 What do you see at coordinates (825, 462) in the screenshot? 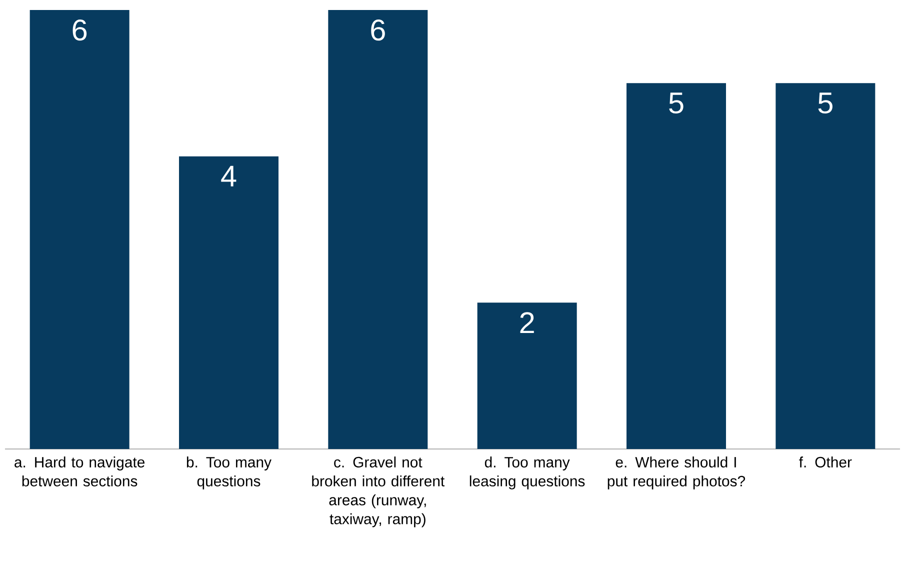
I see `x-tick-label: f. Other` at bounding box center [825, 462].